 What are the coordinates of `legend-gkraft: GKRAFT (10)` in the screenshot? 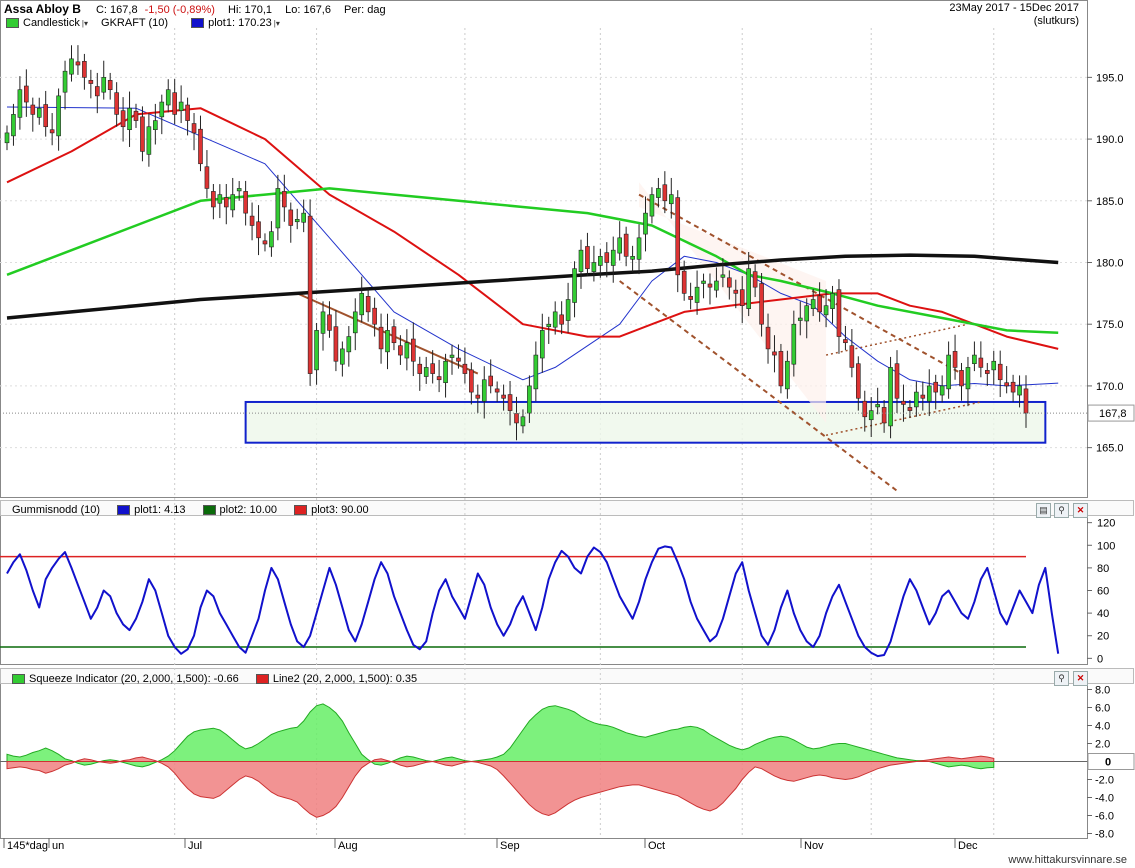 It's located at (135, 23).